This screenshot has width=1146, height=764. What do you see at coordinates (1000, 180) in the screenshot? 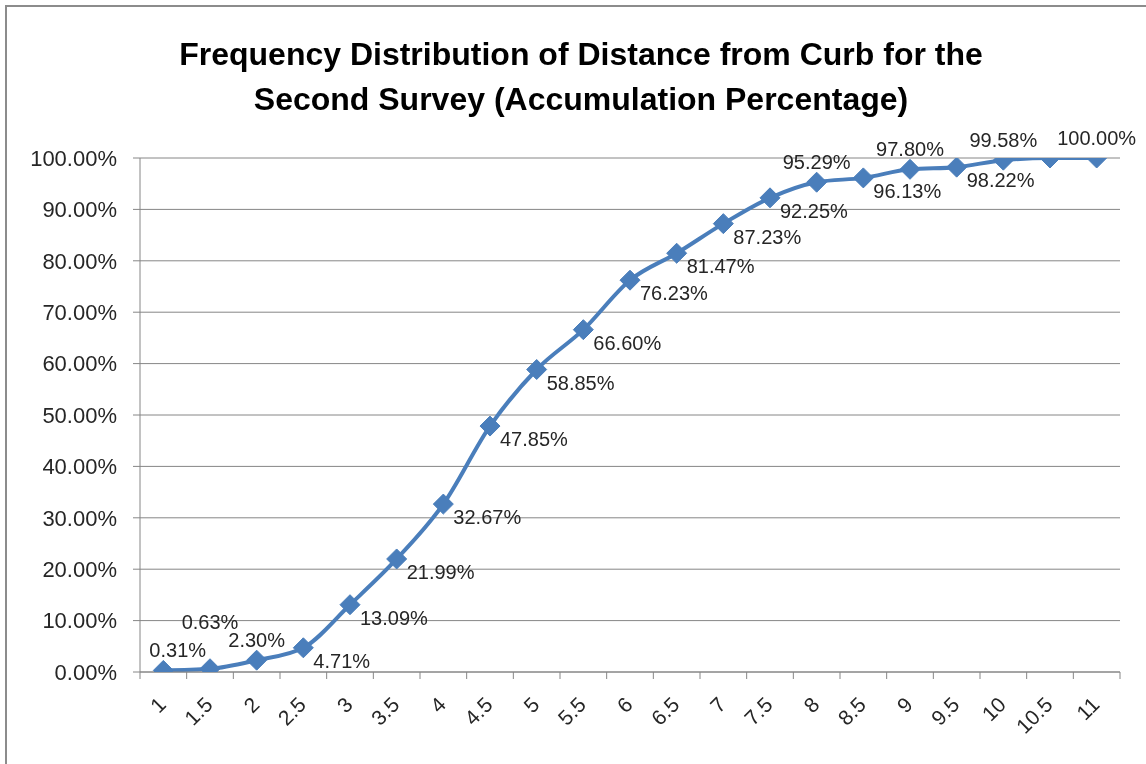
I see `data-label: 98.22%` at bounding box center [1000, 180].